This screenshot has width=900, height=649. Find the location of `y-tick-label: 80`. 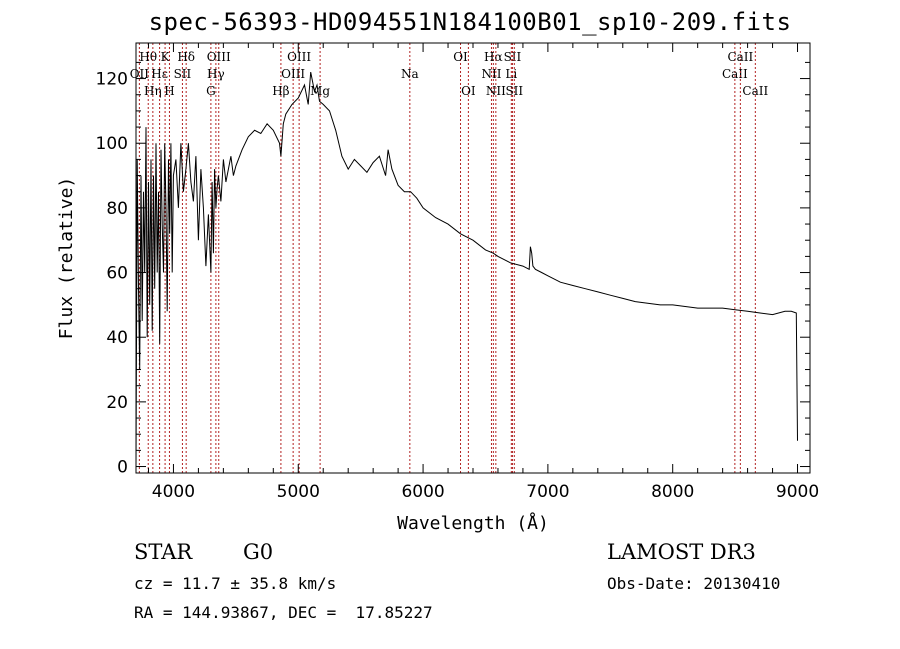

y-tick-label: 80 is located at coordinates (117, 209).